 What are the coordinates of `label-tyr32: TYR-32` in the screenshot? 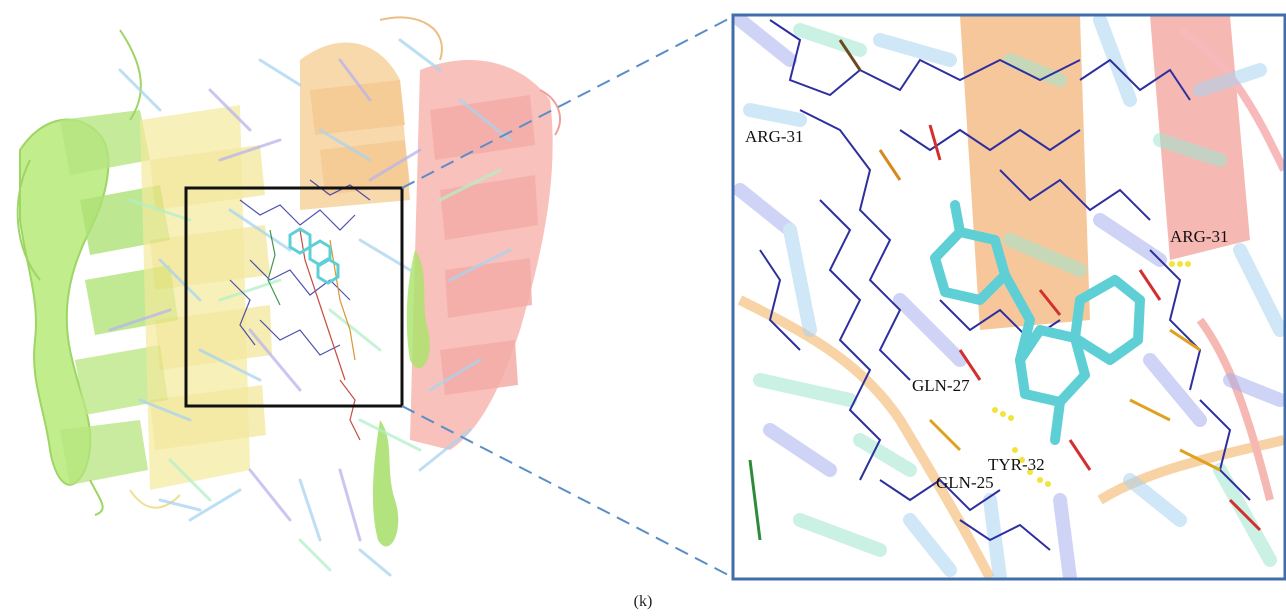 It's located at (1016, 464).